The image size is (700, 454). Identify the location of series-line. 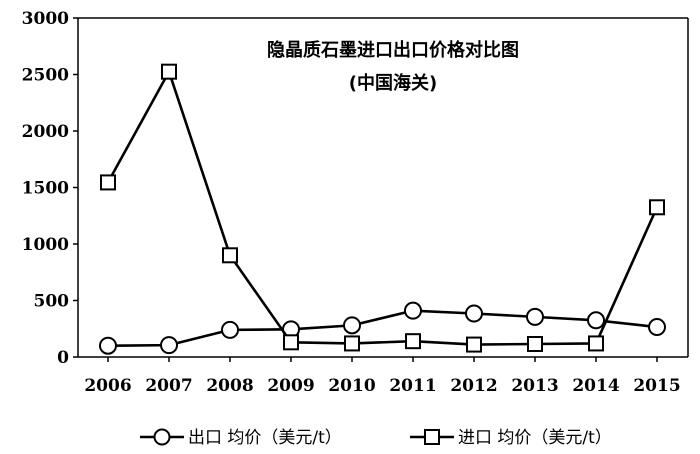
(382, 328).